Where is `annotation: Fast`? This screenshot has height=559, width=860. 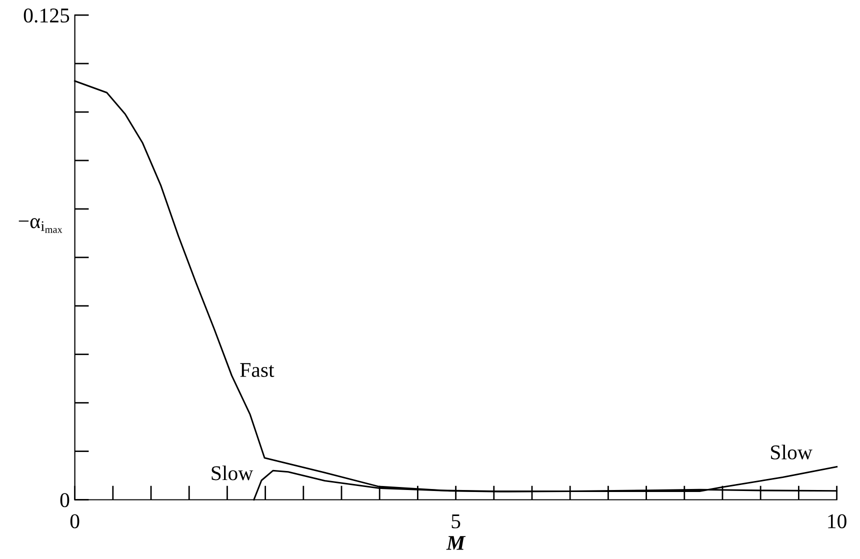 annotation: Fast is located at coordinates (257, 370).